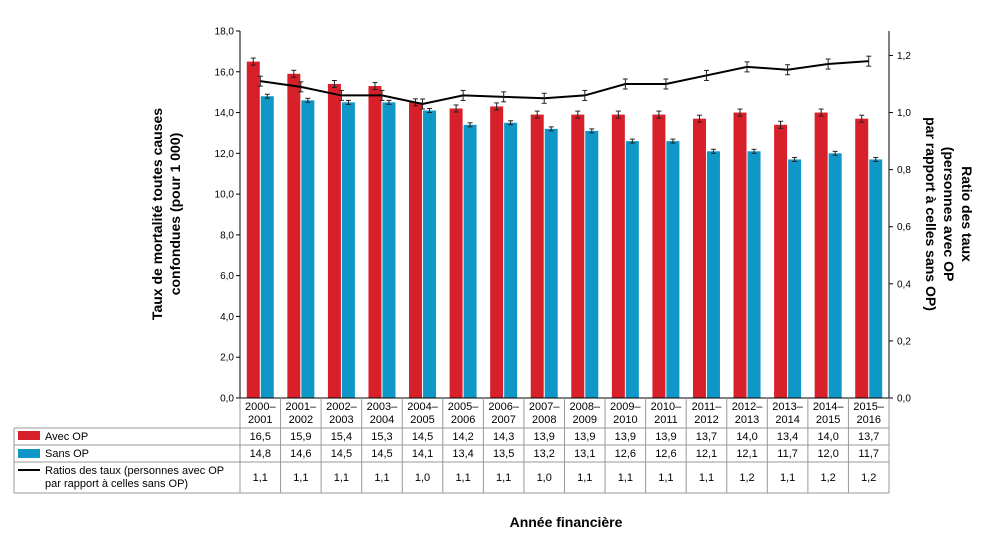  Describe the element at coordinates (134, 471) in the screenshot. I see `legend-label-ratio: Ratios des taux (personnes avec OP` at that location.